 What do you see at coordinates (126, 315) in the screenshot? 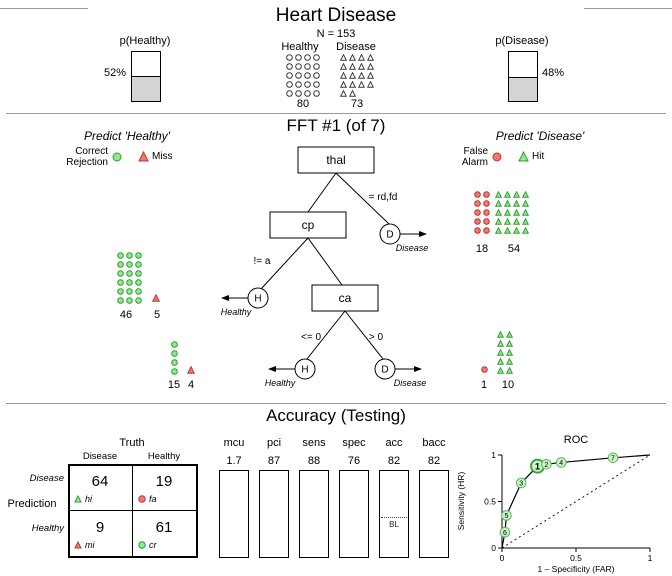
I see `correct-rejection-count-1: 46` at bounding box center [126, 315].